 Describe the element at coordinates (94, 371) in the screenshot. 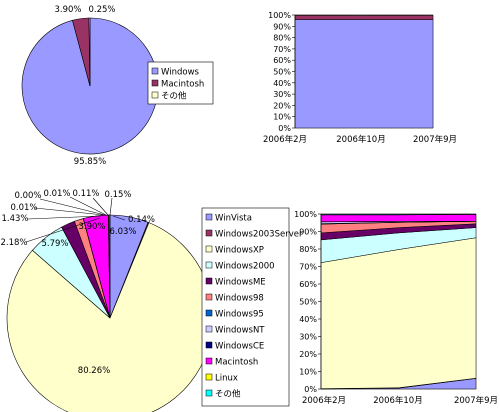

I see `pie2-label-windowsxp: 80.26%` at that location.